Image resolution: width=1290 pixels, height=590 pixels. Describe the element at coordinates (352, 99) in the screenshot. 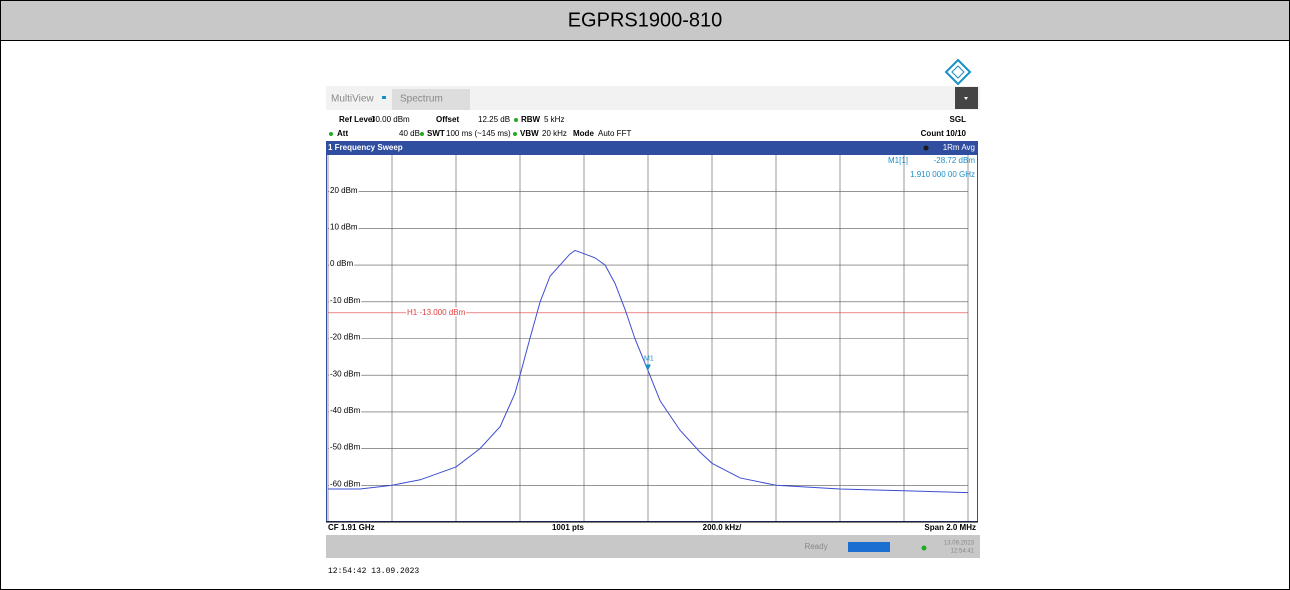

I see `tab: MultiView` at that location.